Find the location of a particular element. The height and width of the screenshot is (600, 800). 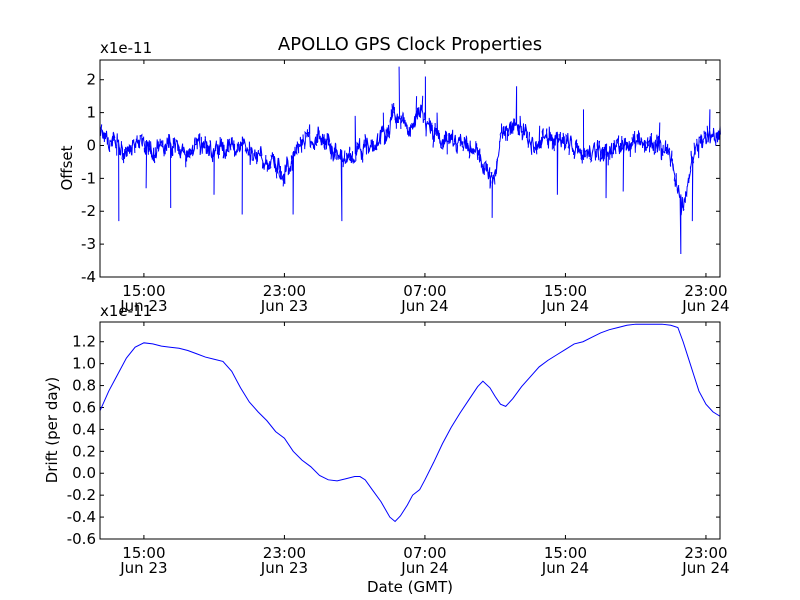

offset-y-tick-label: -1 is located at coordinates (88, 178).